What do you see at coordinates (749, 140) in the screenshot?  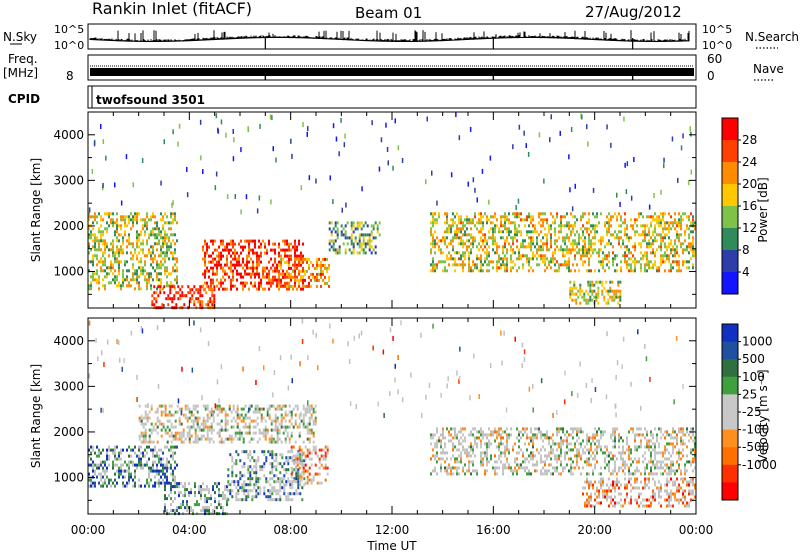 I see `colorbar-tick-label: 28` at bounding box center [749, 140].